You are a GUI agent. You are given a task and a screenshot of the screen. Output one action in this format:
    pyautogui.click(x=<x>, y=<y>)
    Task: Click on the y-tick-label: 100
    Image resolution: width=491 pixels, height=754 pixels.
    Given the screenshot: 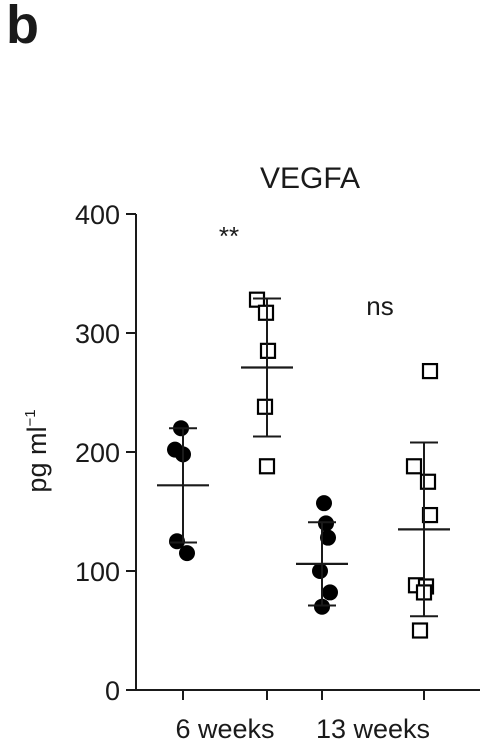 What is the action you would take?
    pyautogui.click(x=97, y=572)
    